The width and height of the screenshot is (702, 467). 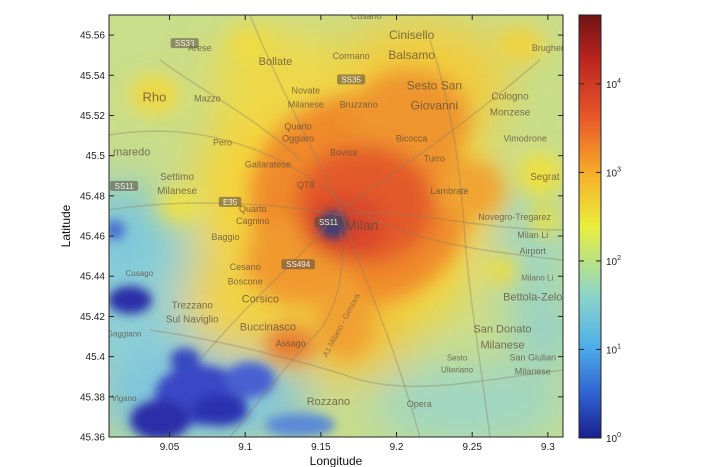 What do you see at coordinates (96, 156) in the screenshot?
I see `y-tick-label: 45.5` at bounding box center [96, 156].